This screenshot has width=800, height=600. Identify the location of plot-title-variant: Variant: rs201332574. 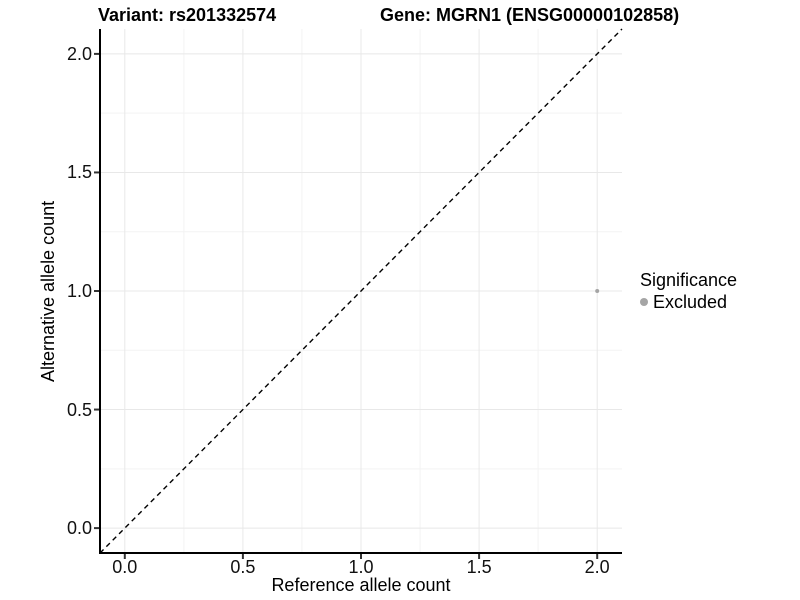
(187, 15).